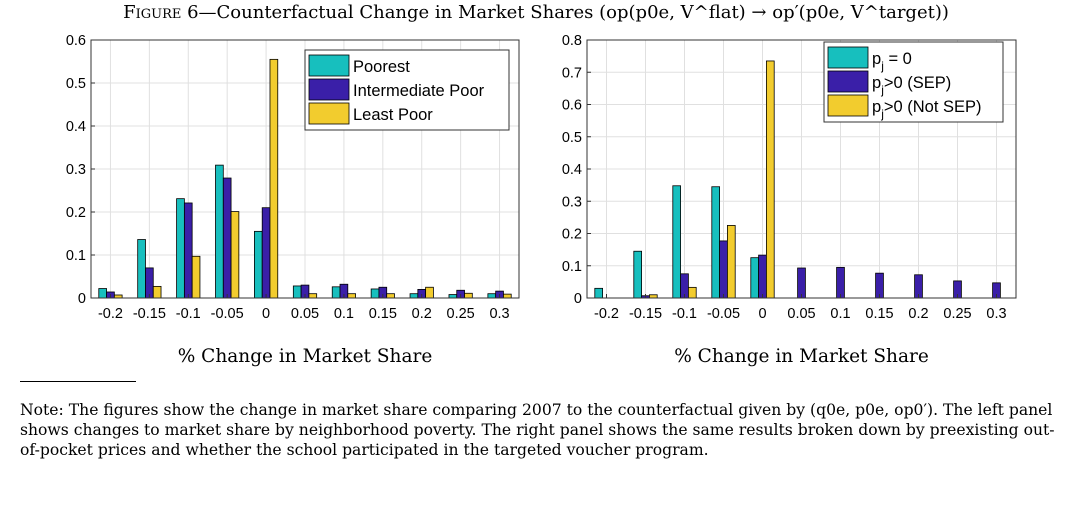  I want to click on y-tick-label: 0.5, so click(572, 138).